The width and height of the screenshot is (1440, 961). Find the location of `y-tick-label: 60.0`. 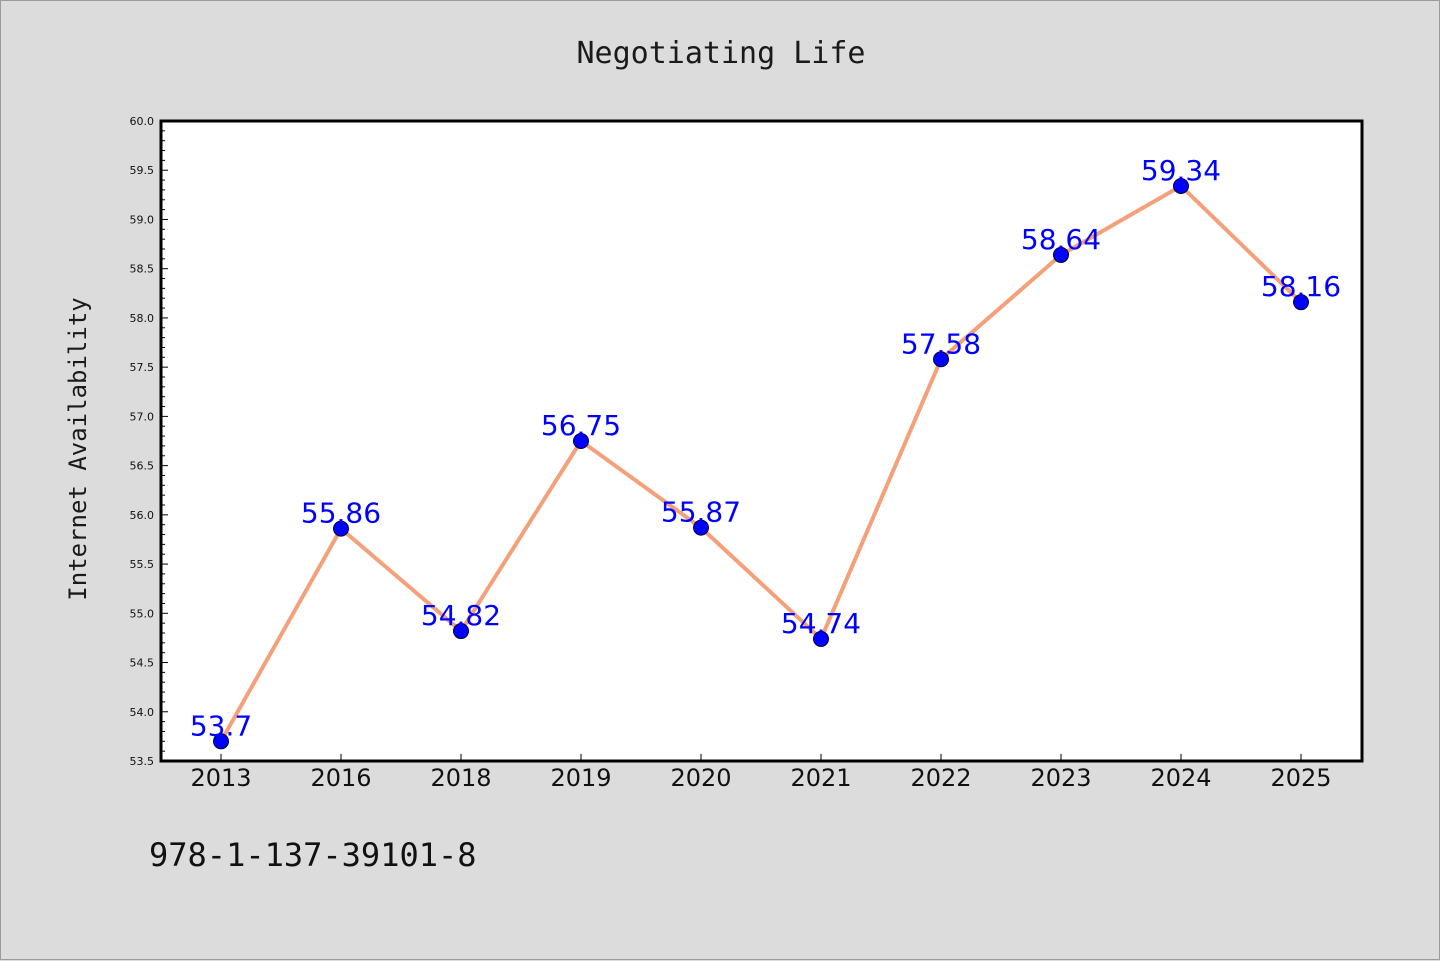

y-tick-label: 60.0 is located at coordinates (142, 121).